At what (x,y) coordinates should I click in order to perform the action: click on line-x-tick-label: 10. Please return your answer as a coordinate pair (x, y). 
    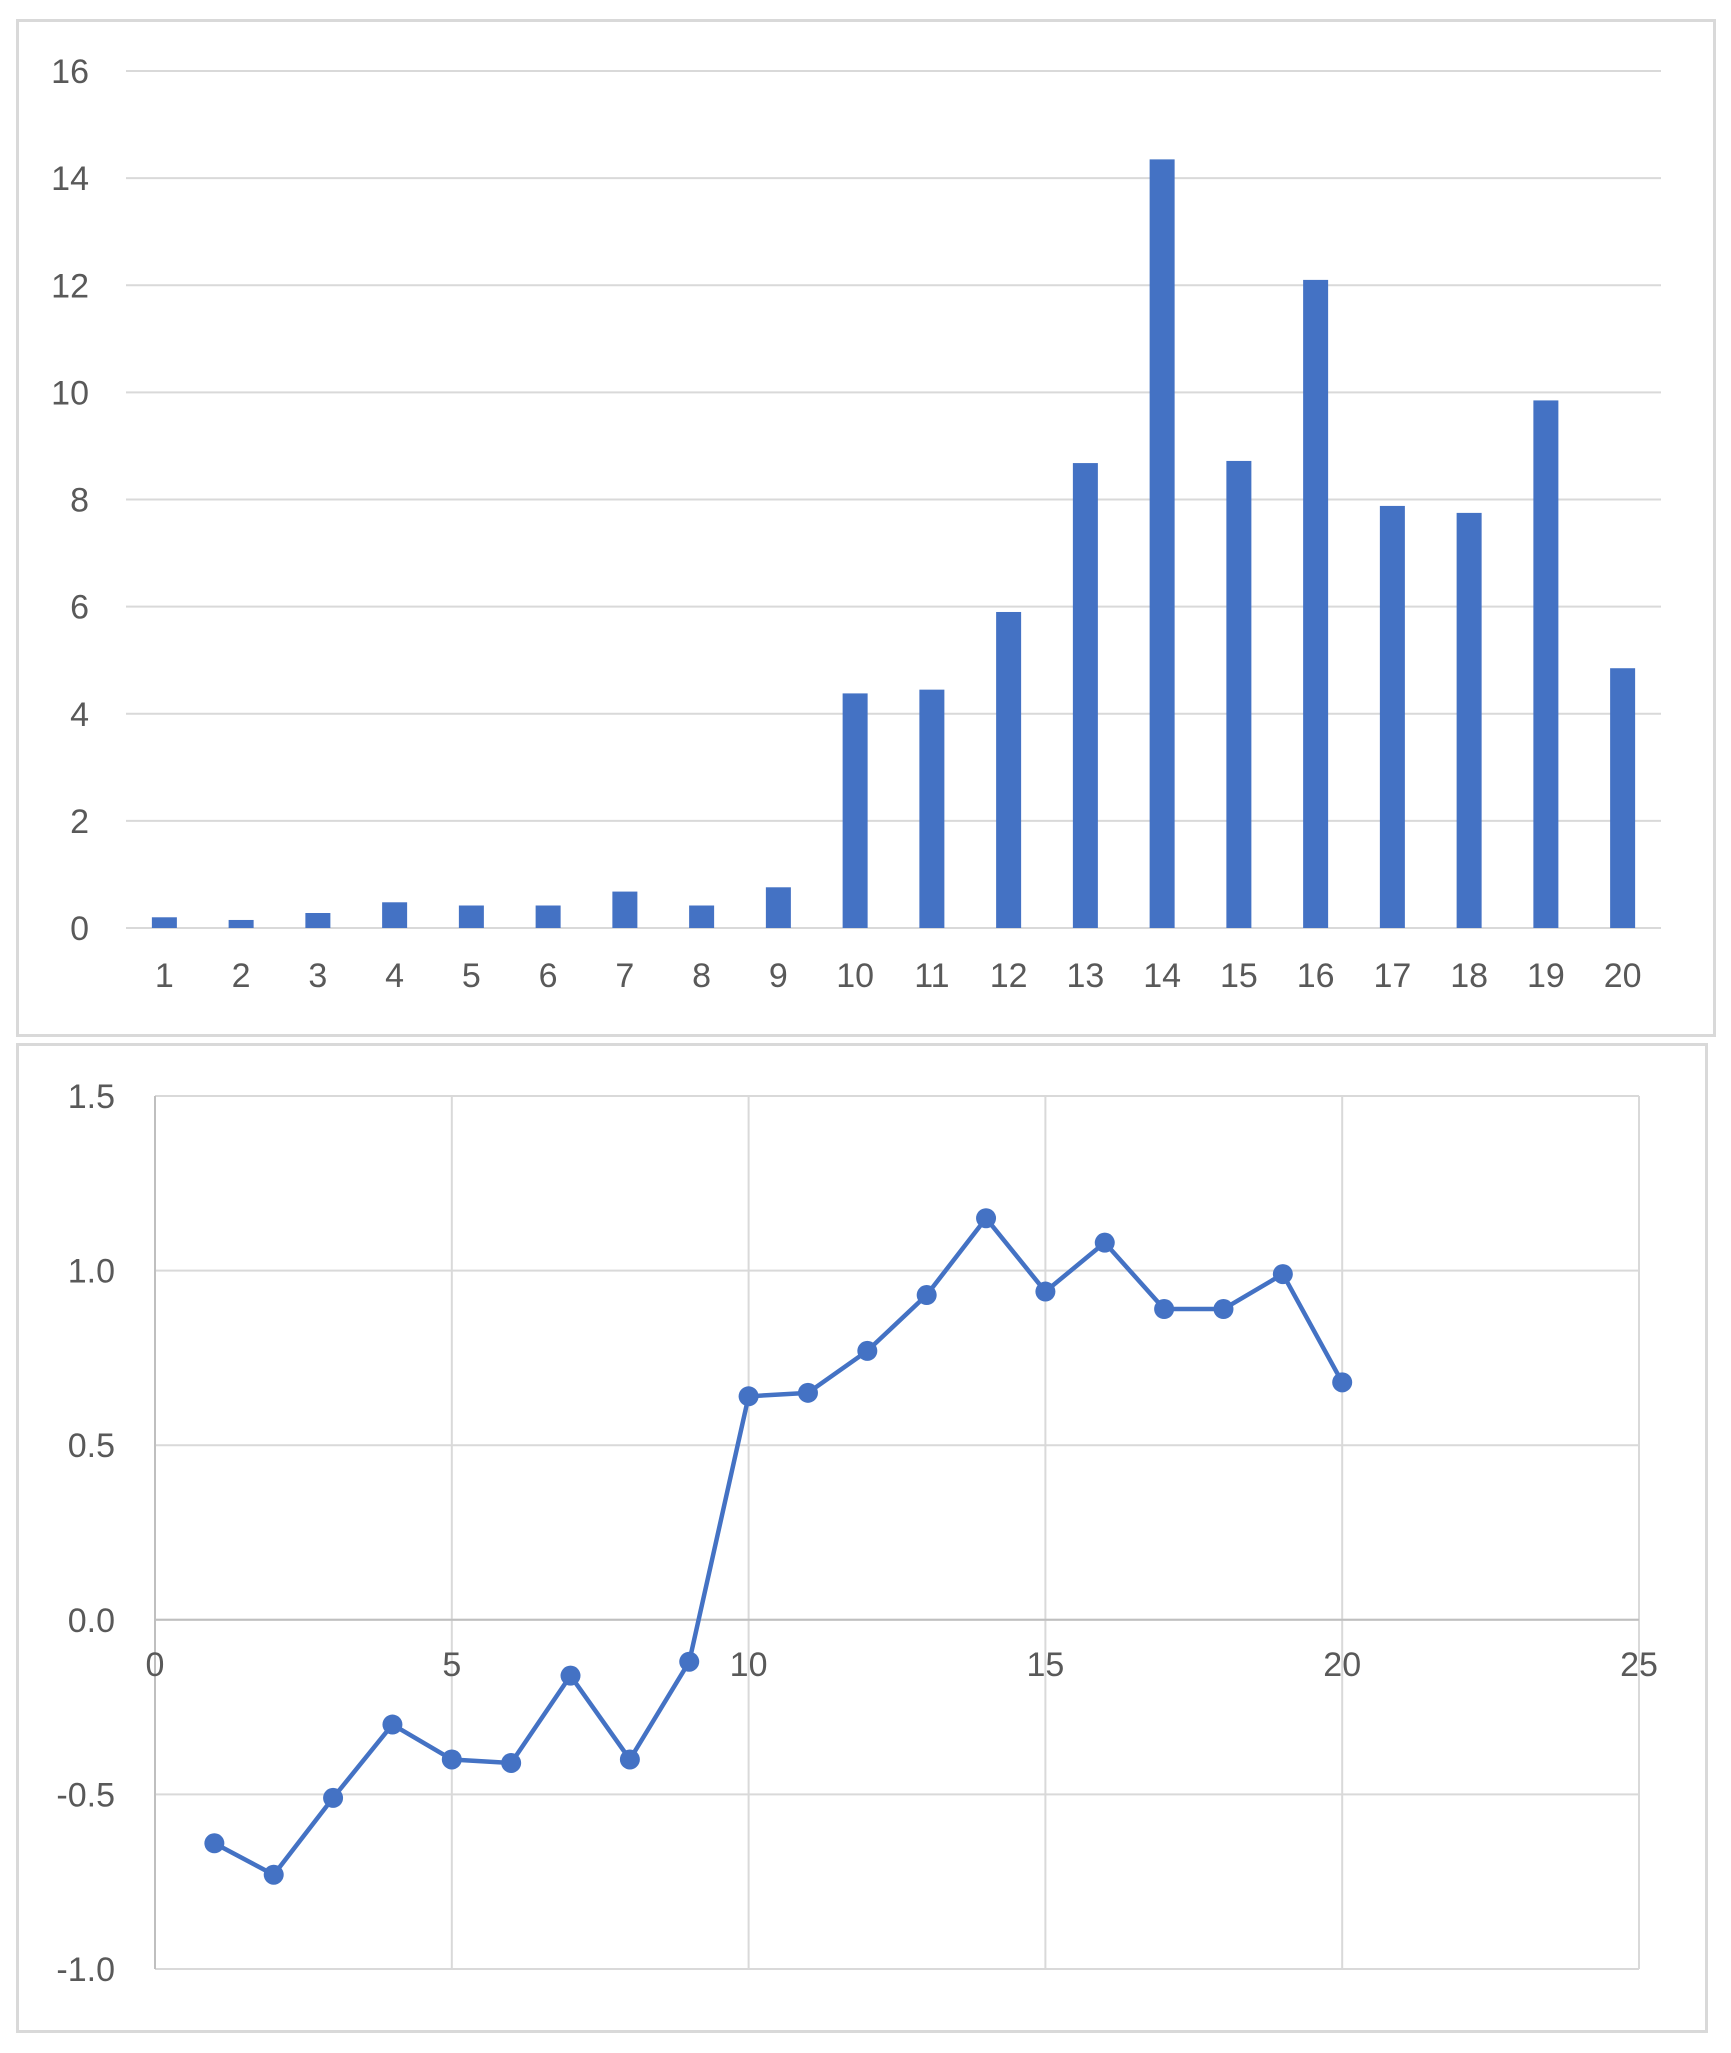
    Looking at the image, I should click on (749, 1665).